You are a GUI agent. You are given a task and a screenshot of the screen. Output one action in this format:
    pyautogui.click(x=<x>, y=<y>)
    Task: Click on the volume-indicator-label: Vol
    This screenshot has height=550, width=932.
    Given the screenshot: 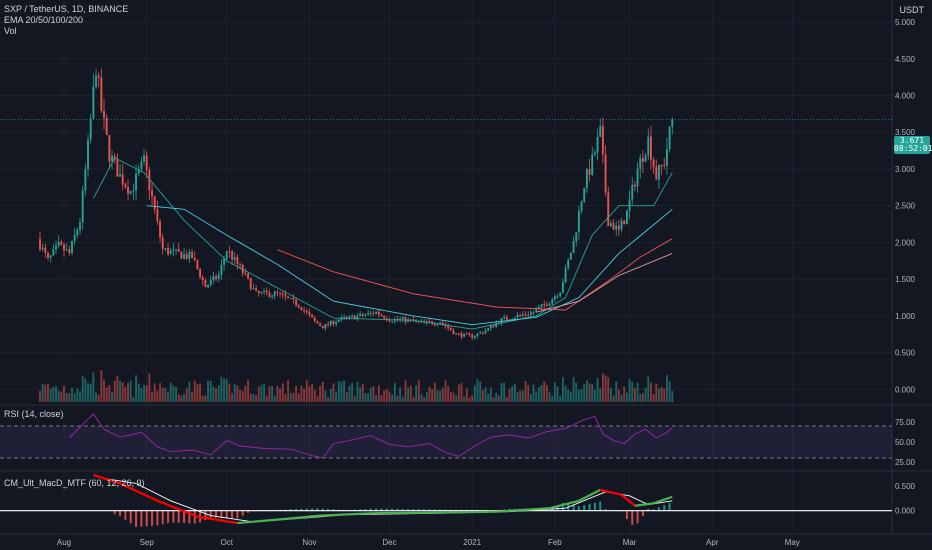 What is the action you would take?
    pyautogui.click(x=10, y=31)
    